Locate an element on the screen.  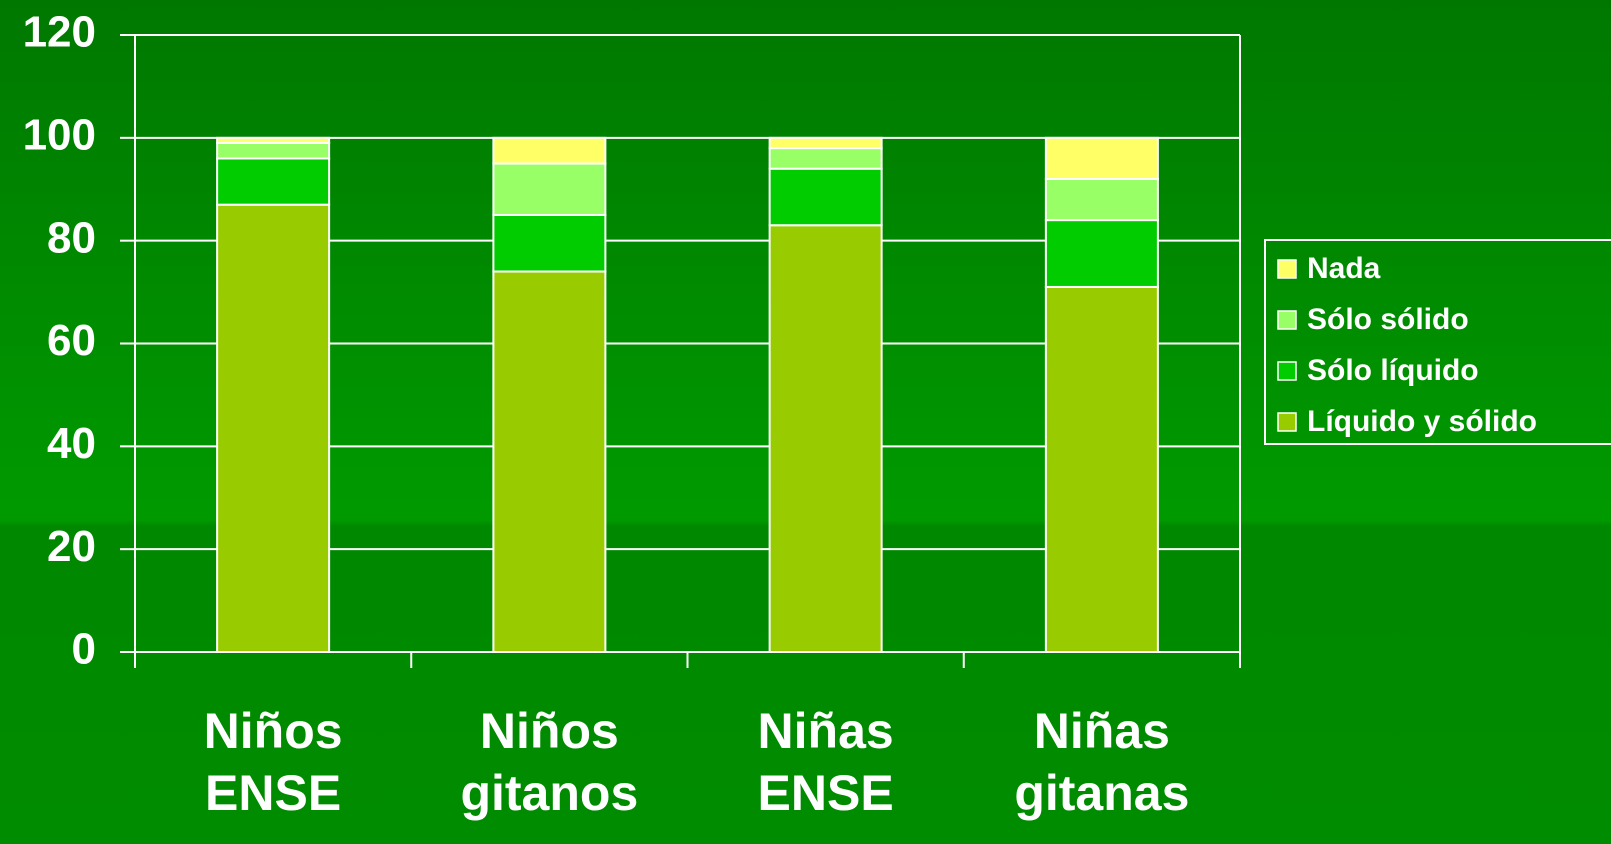
y-tick-label: 100 is located at coordinates (59, 134).